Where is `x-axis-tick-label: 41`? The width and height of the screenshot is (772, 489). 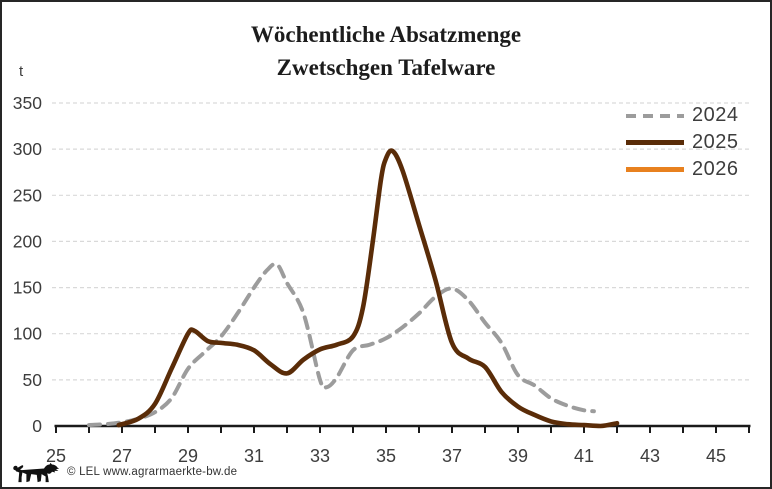 x-axis-tick-label: 41 is located at coordinates (584, 456).